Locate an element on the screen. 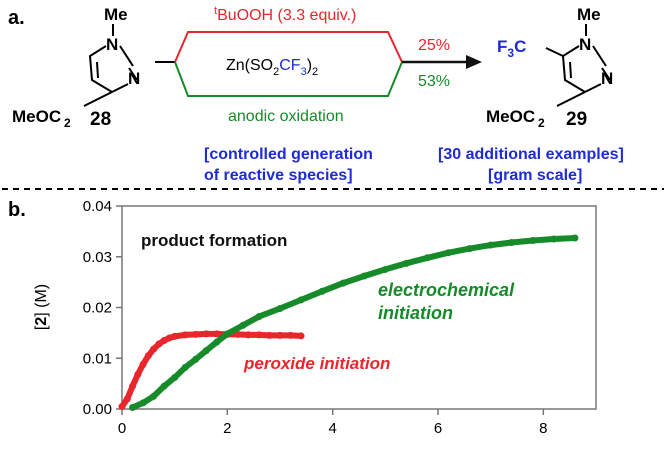  reaction-arrow-head is located at coordinates (474, 62).